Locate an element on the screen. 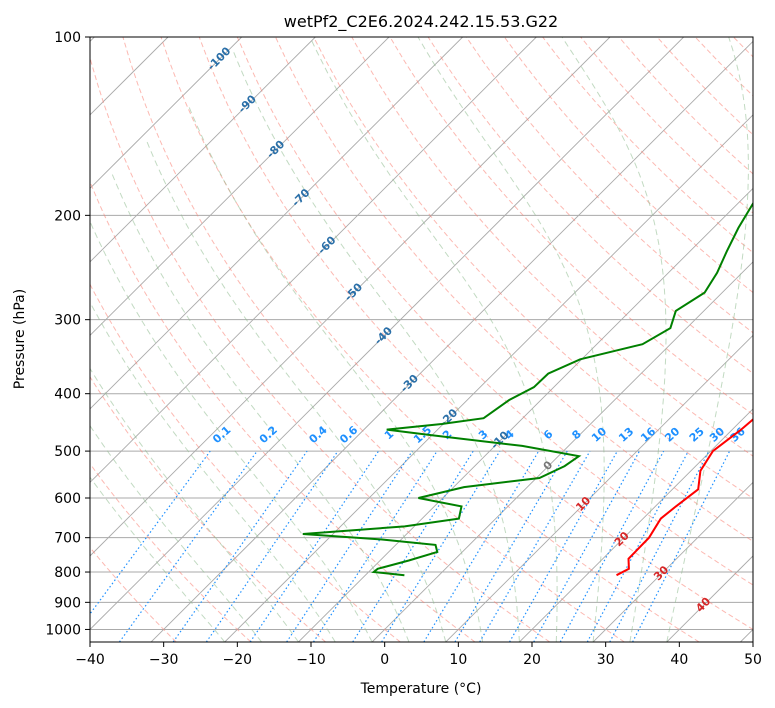  mixing-ratio-label: 2 is located at coordinates (447, 434).